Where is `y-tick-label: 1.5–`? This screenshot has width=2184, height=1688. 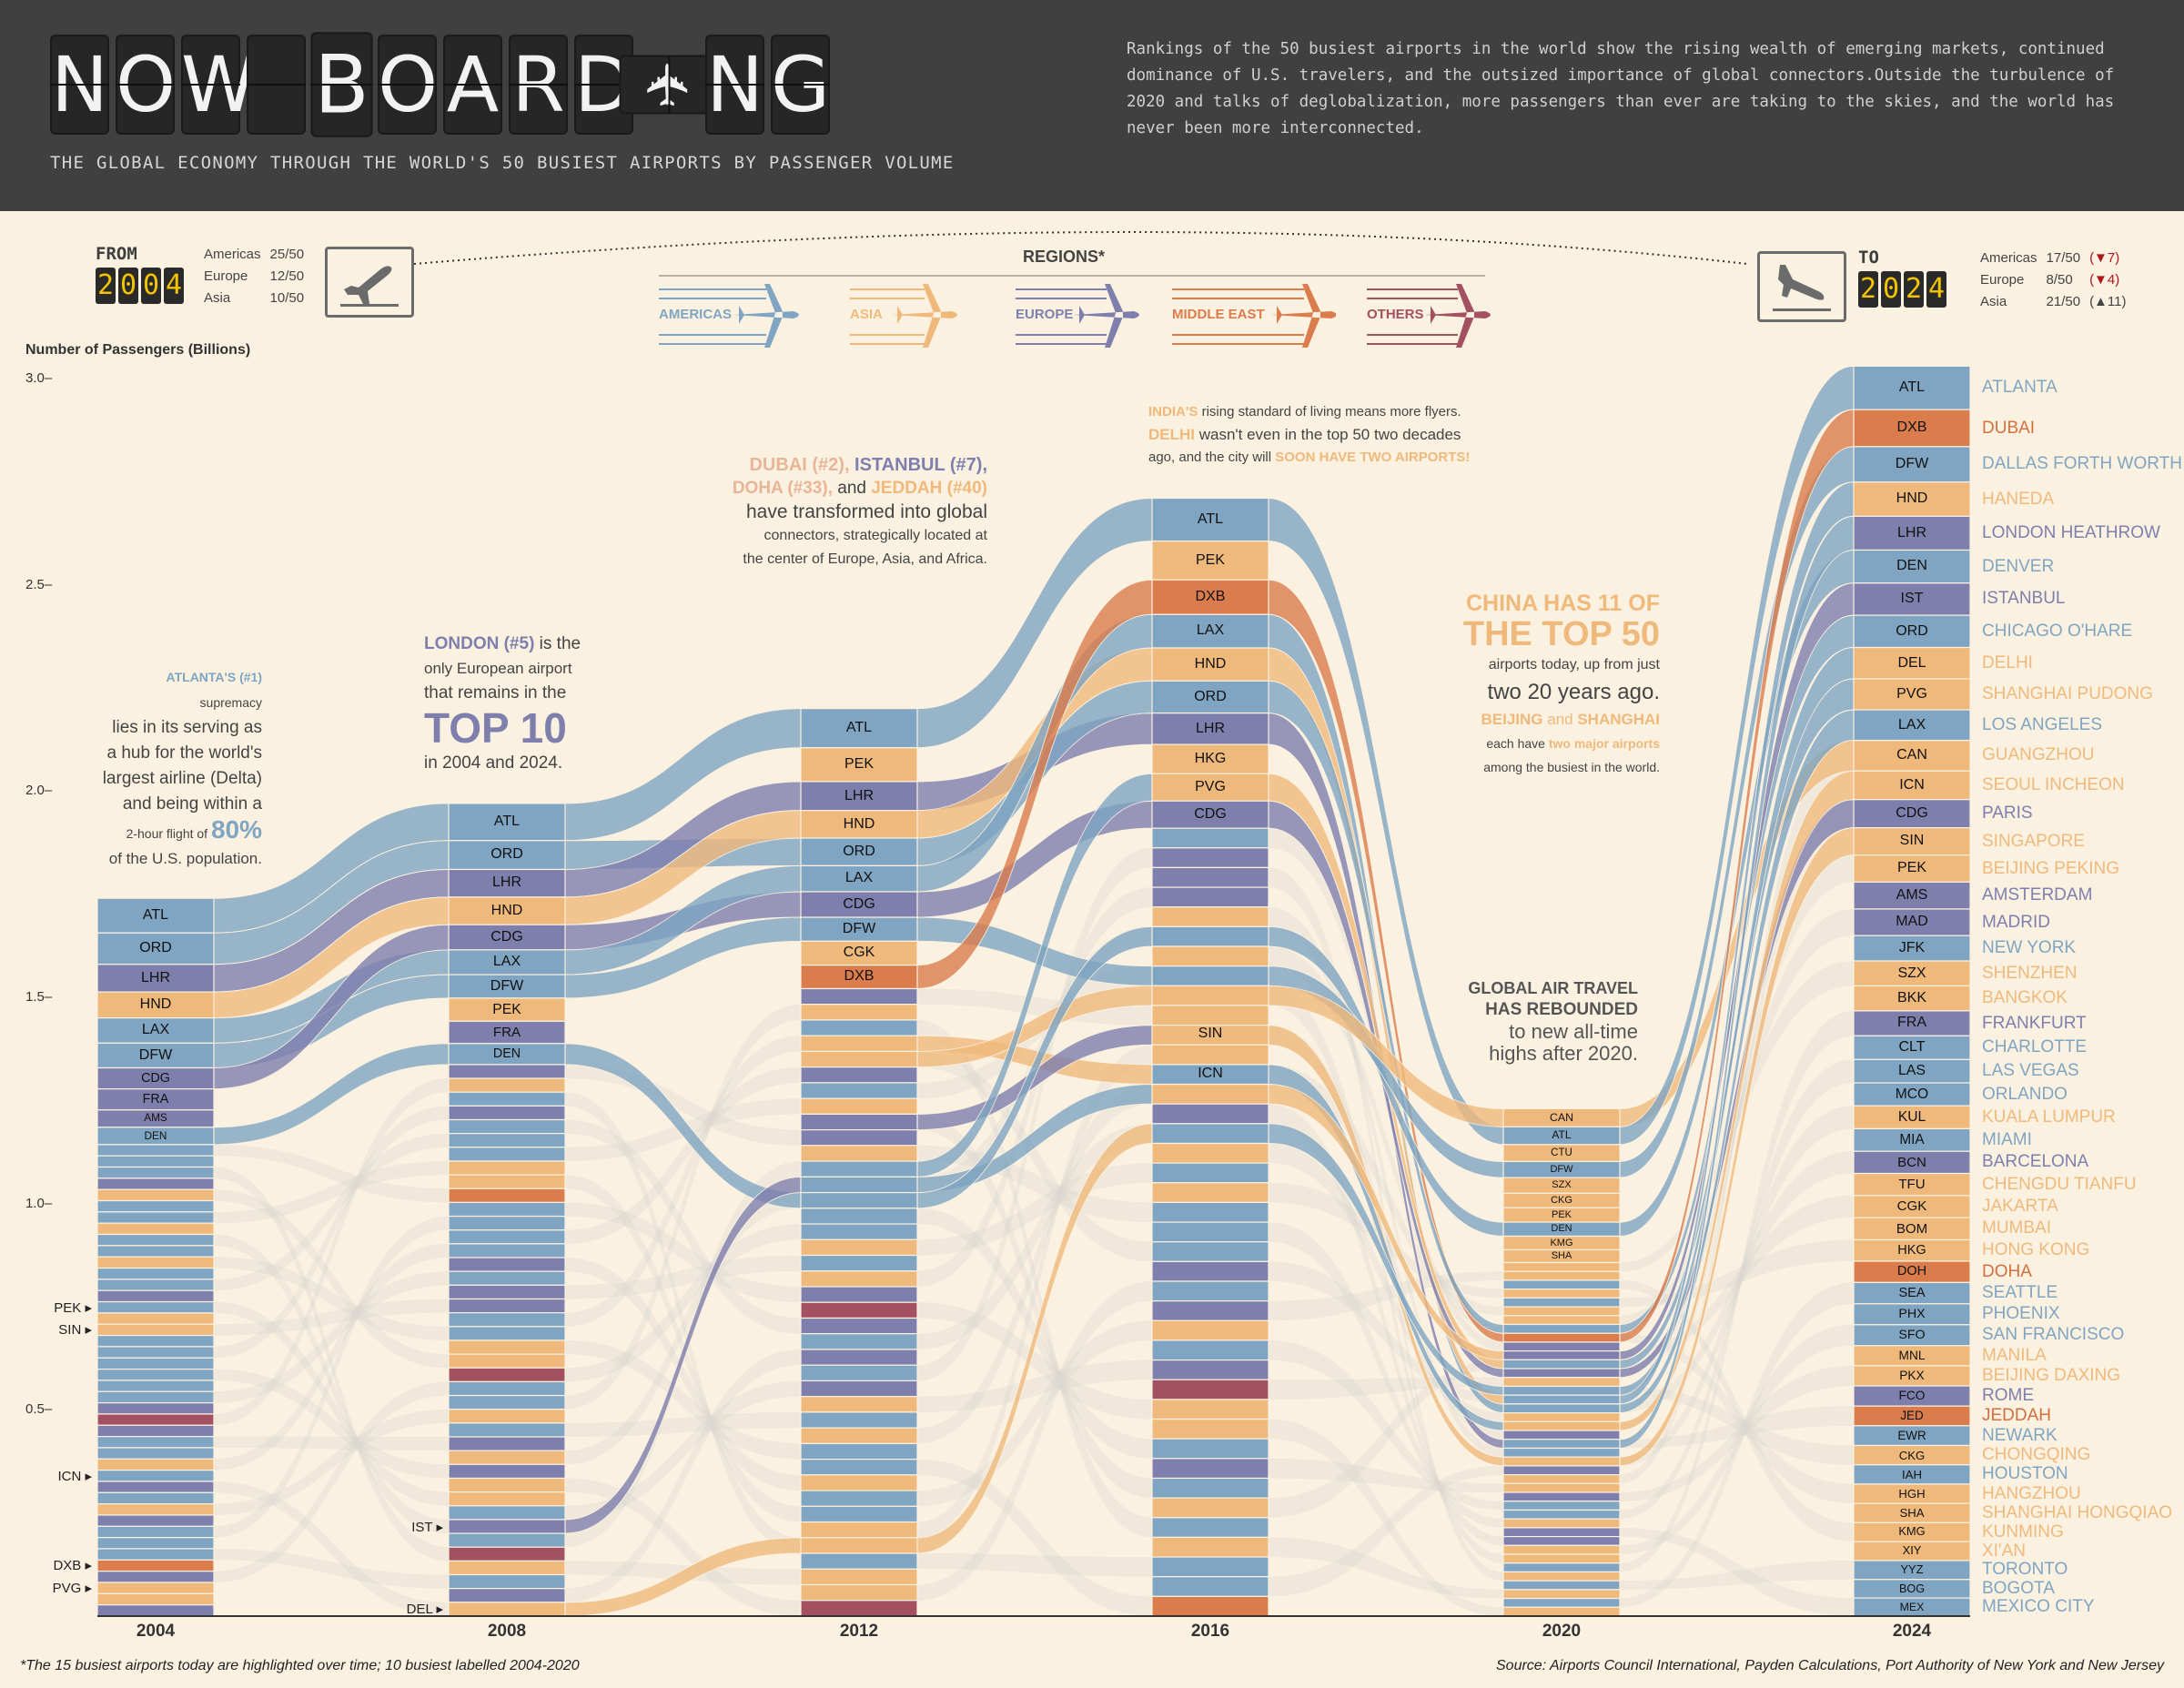
y-tick-label: 1.5– is located at coordinates (39, 997).